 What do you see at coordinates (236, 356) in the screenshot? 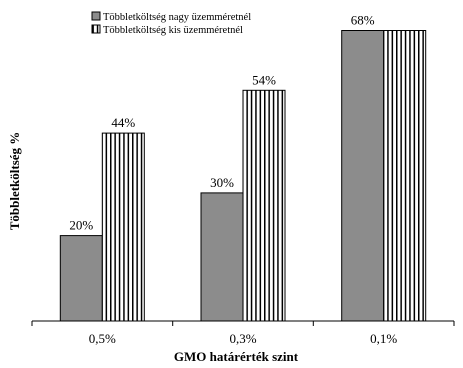
I see `x-axis-title: GMO határérték szint` at bounding box center [236, 356].